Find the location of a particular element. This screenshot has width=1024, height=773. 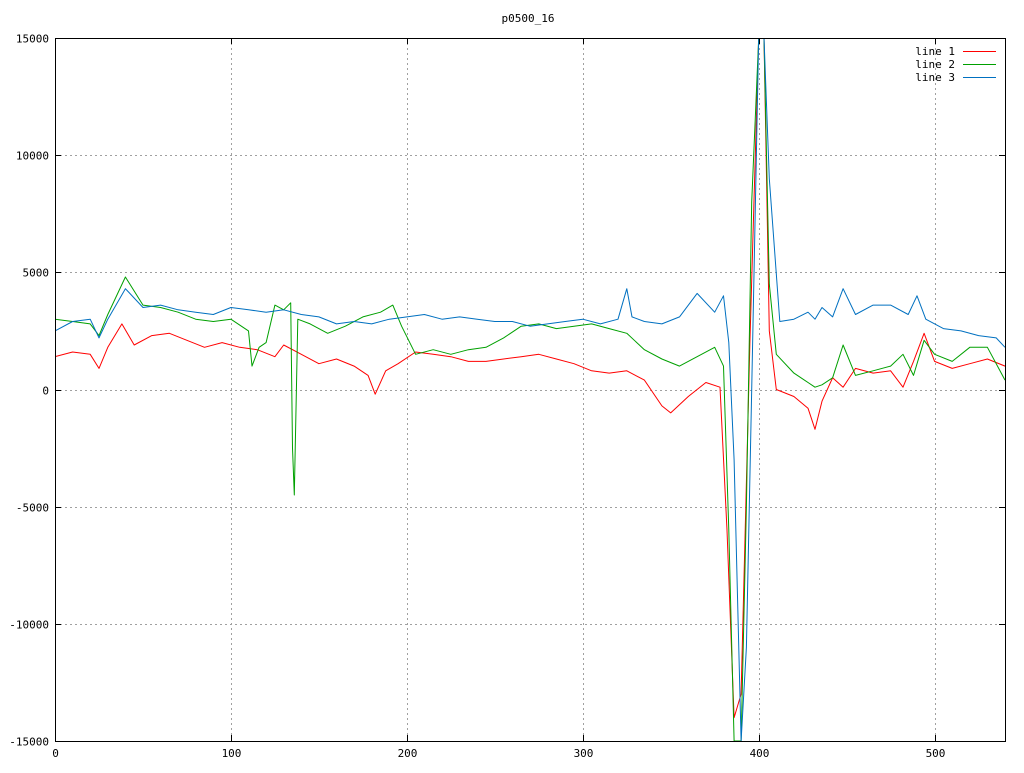

y-tick-label: 5000 is located at coordinates (36, 273).